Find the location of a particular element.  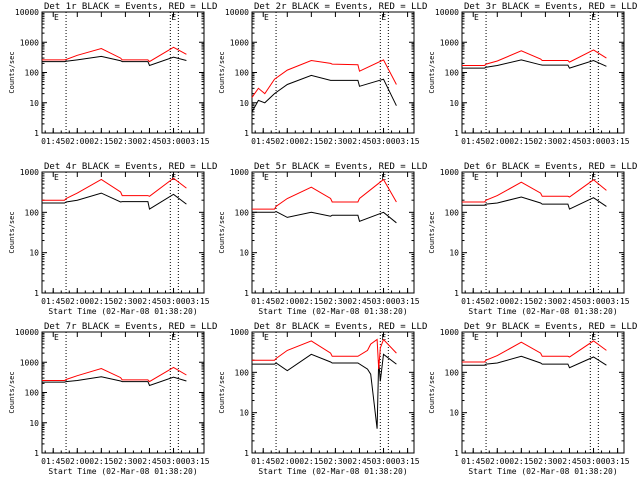

panel-title: Det 5r BLACK = Events, RED = LLD is located at coordinates (340, 167).